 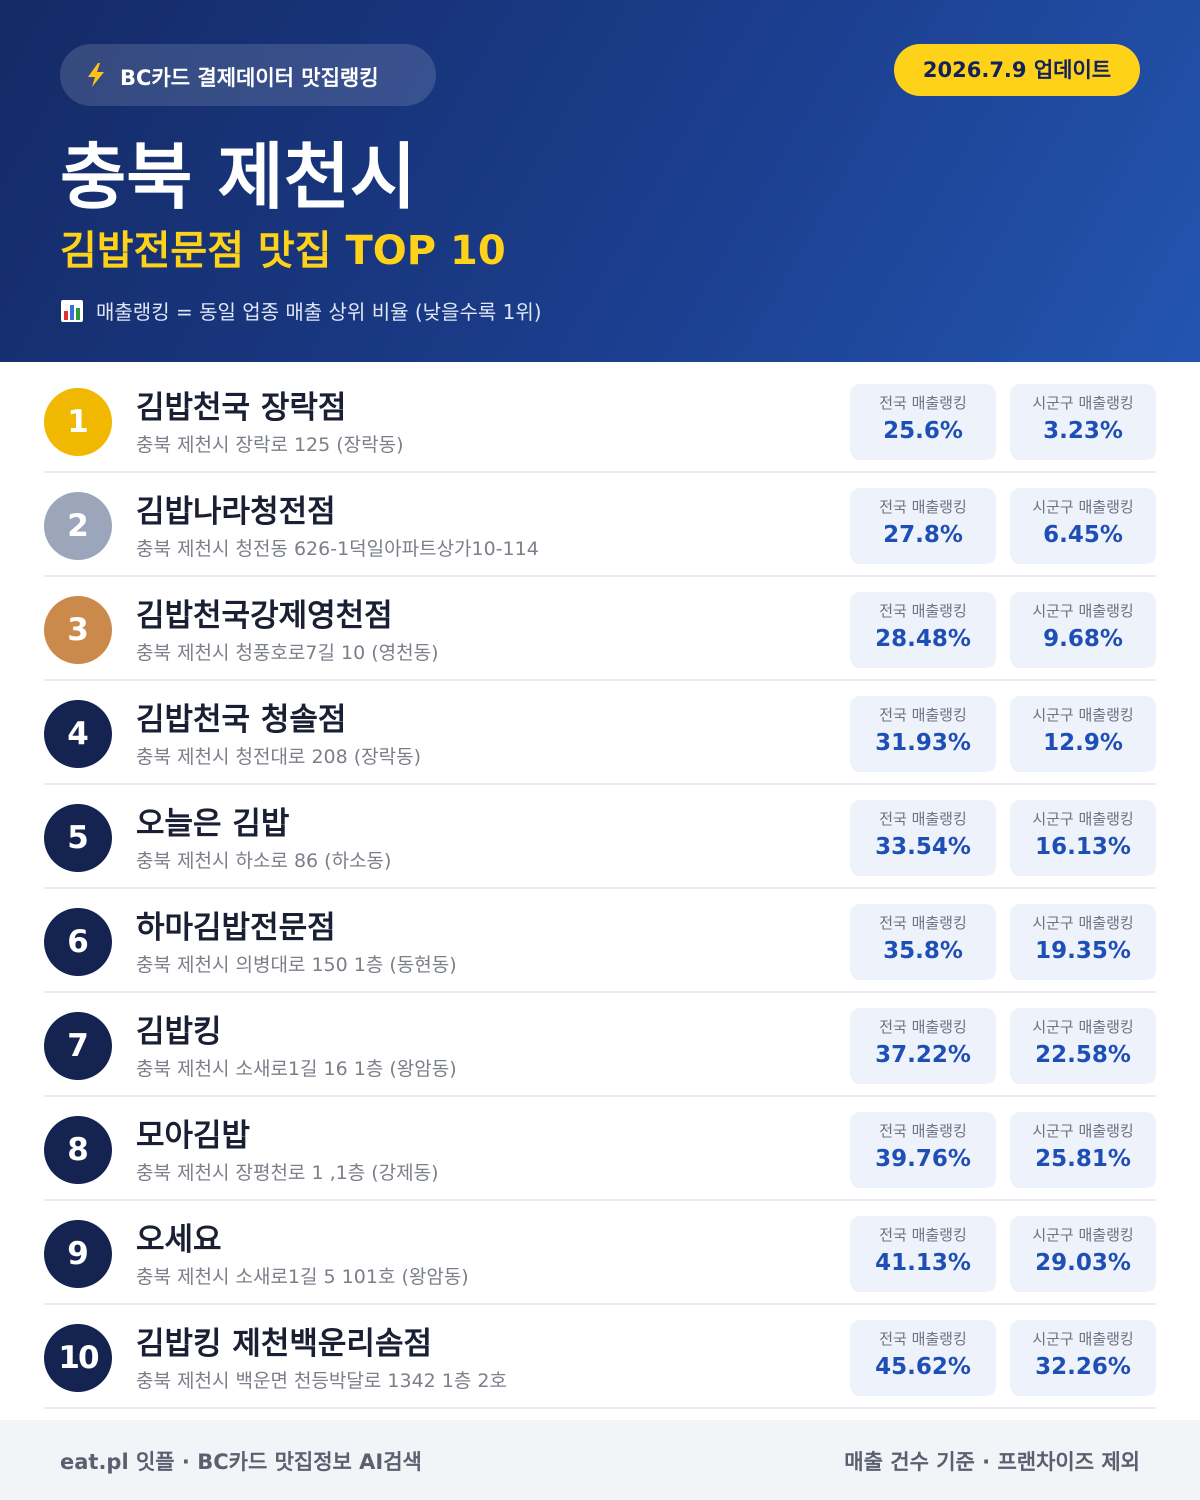 What do you see at coordinates (241, 1462) in the screenshot?
I see `footer-left: eat.pl 잇플 · BC카드 맛집정보 AI검색` at bounding box center [241, 1462].